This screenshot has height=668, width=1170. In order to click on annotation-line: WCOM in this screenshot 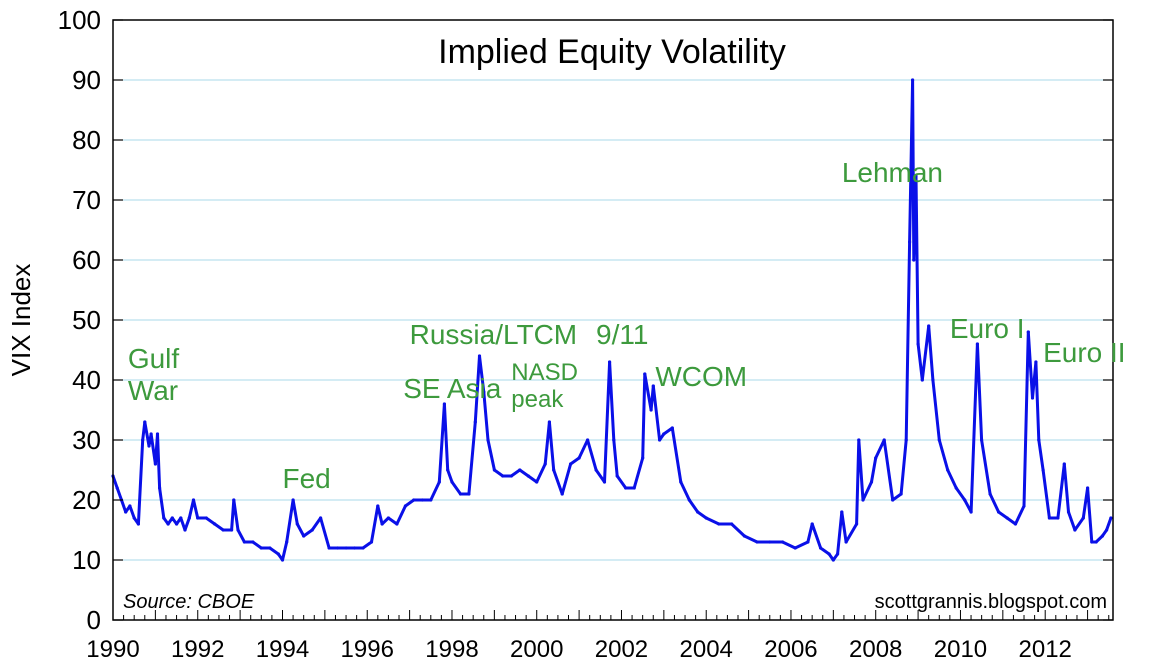, I will do `click(701, 376)`.